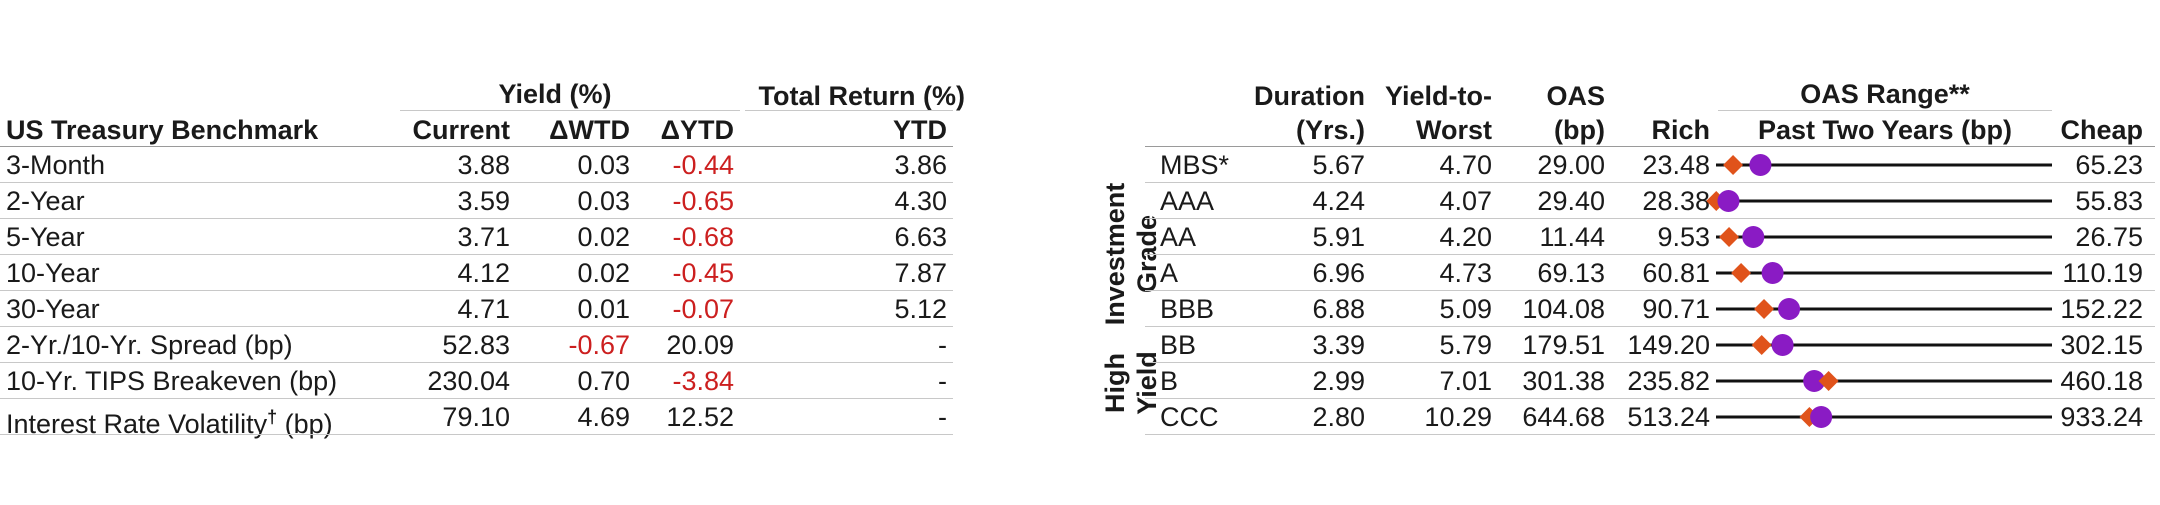 The image size is (2160, 505). I want to click on rich-value: 235.82, so click(1668, 381).